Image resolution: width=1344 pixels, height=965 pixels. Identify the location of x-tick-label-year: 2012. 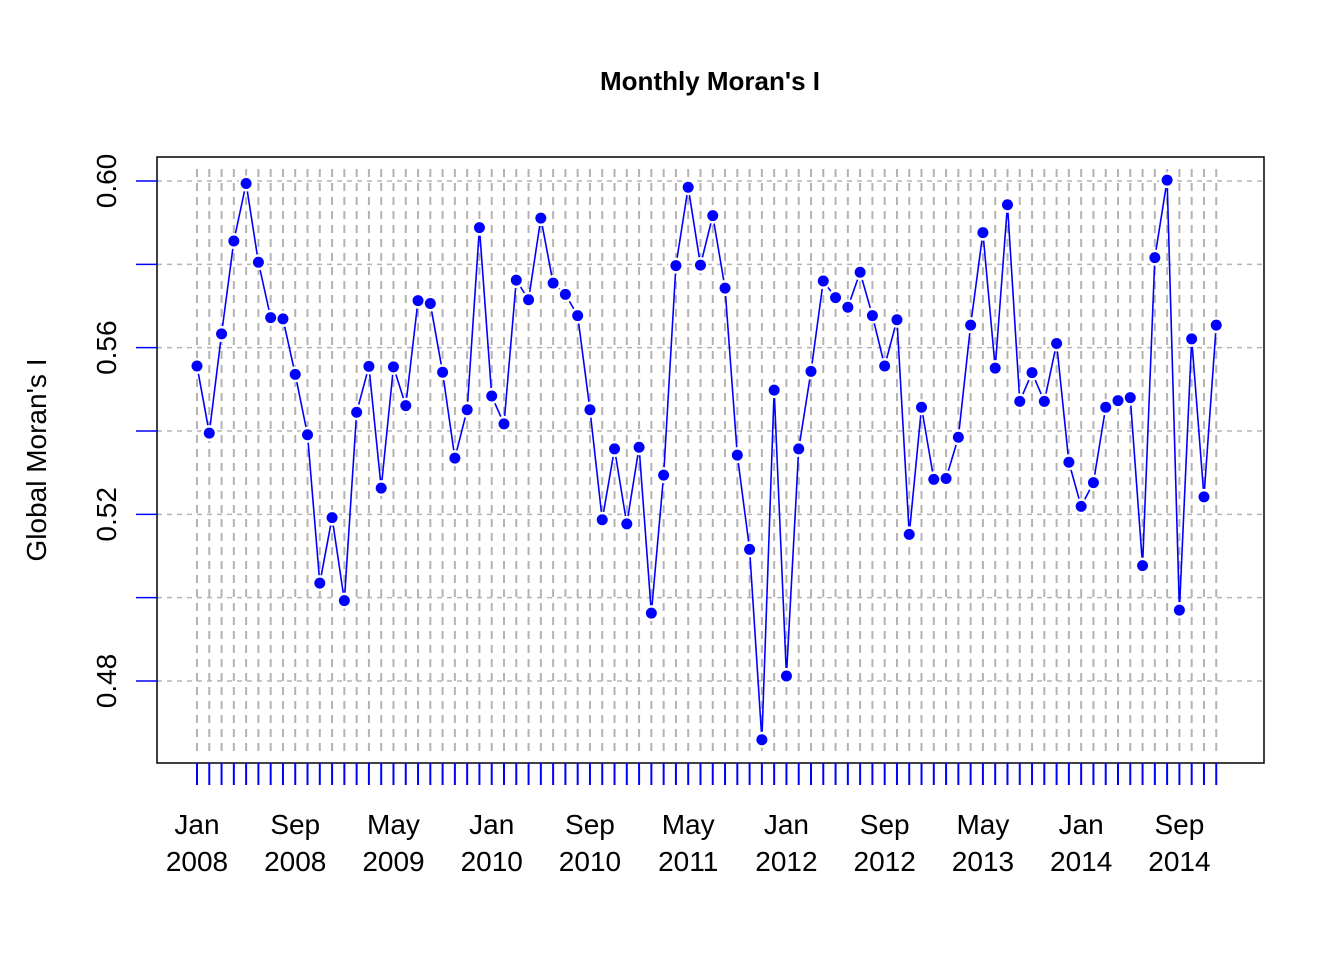
(786, 861).